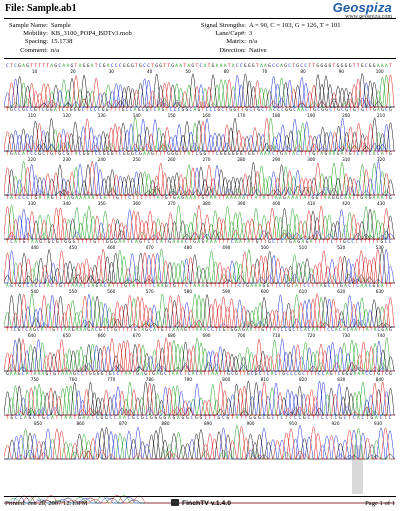 The image size is (400, 511). What do you see at coordinates (39, 25) in the screenshot?
I see `info-row: Sample Name: Sample` at bounding box center [39, 25].